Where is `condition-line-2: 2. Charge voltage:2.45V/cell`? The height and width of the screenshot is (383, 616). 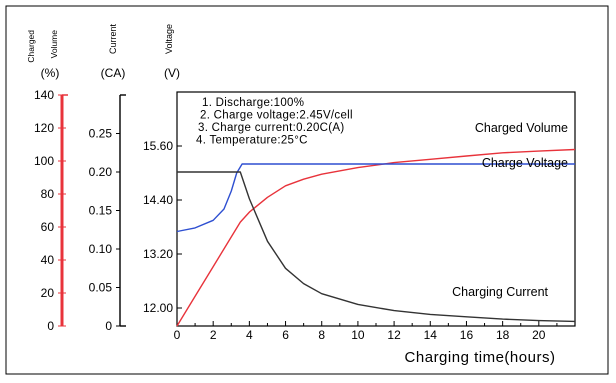 condition-line-2: 2. Charge voltage:2.45V/cell is located at coordinates (276, 116).